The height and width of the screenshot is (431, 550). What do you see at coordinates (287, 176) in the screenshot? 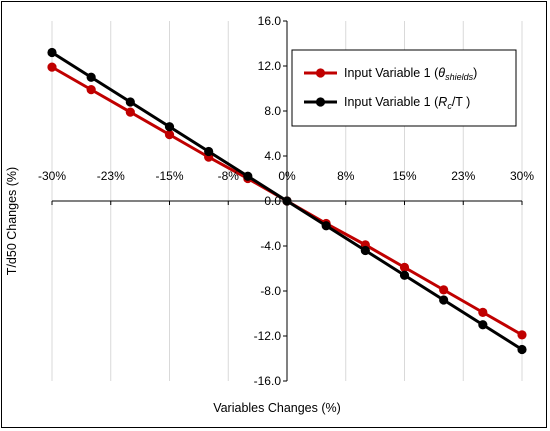
I see `x-tick-label: 0%` at bounding box center [287, 176].